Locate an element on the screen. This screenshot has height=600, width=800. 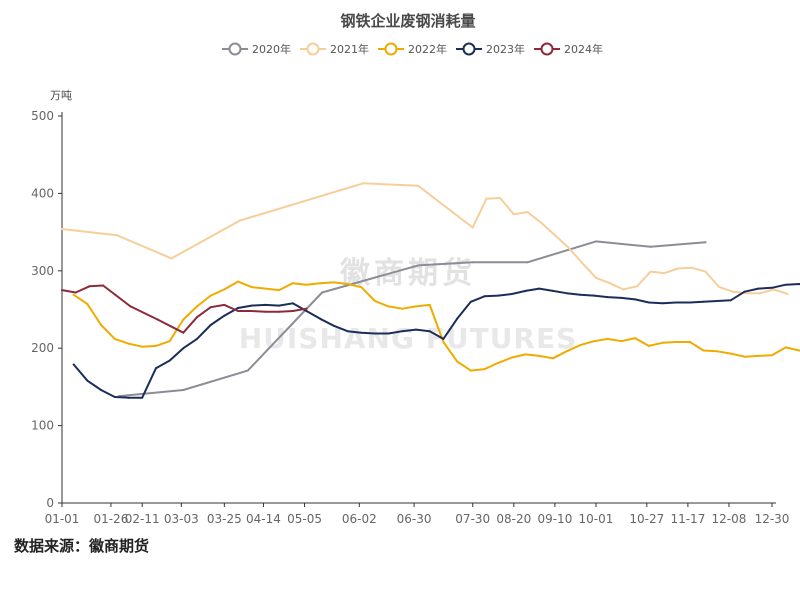
legend-item: 2022年 is located at coordinates (412, 49).